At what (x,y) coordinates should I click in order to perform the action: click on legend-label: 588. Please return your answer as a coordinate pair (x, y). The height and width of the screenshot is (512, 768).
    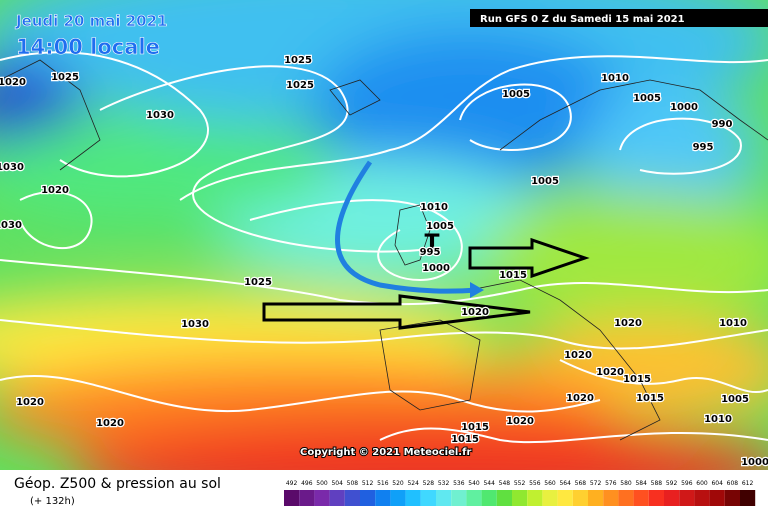
    Looking at the image, I should click on (657, 483).